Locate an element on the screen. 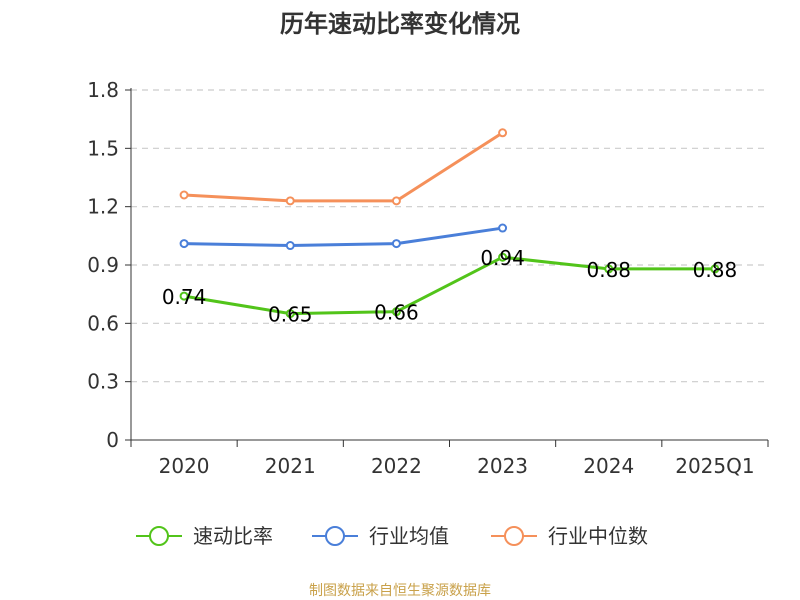  x-tick-label: 2021 is located at coordinates (290, 466).